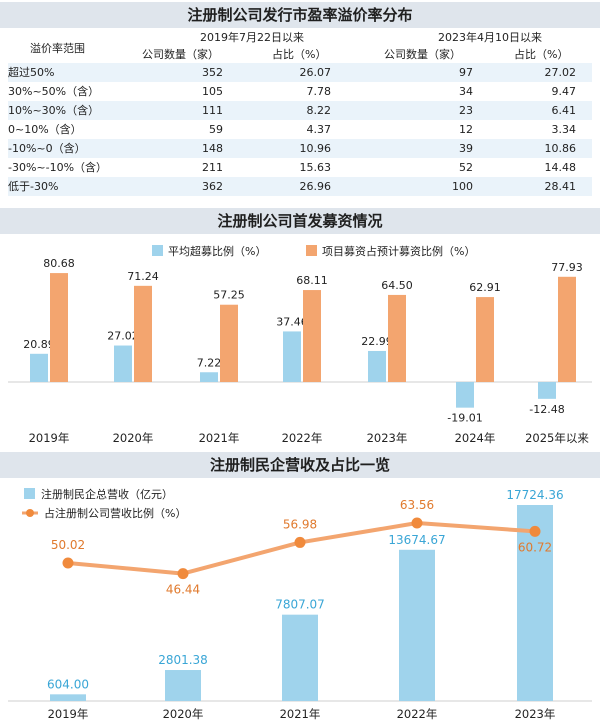 This screenshot has height=720, width=600. I want to click on table-cell-count-2023: 100, so click(462, 186).